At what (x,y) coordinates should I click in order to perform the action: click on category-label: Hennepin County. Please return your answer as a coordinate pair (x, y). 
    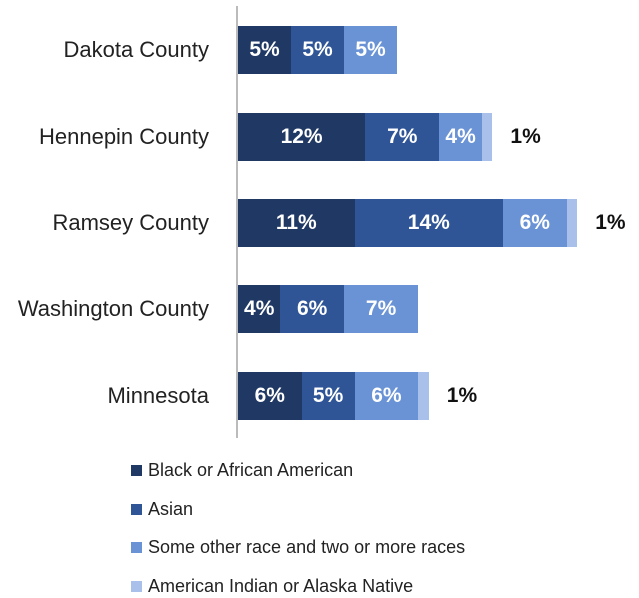
    Looking at the image, I should click on (123, 136).